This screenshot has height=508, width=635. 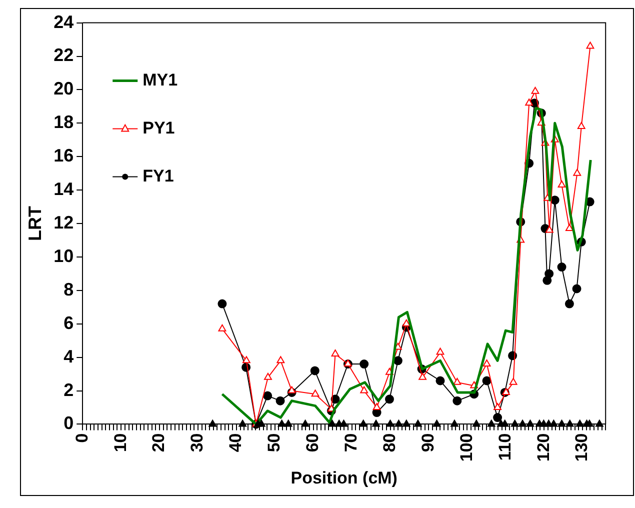 I want to click on x-tick-label: 40, so click(x=236, y=442).